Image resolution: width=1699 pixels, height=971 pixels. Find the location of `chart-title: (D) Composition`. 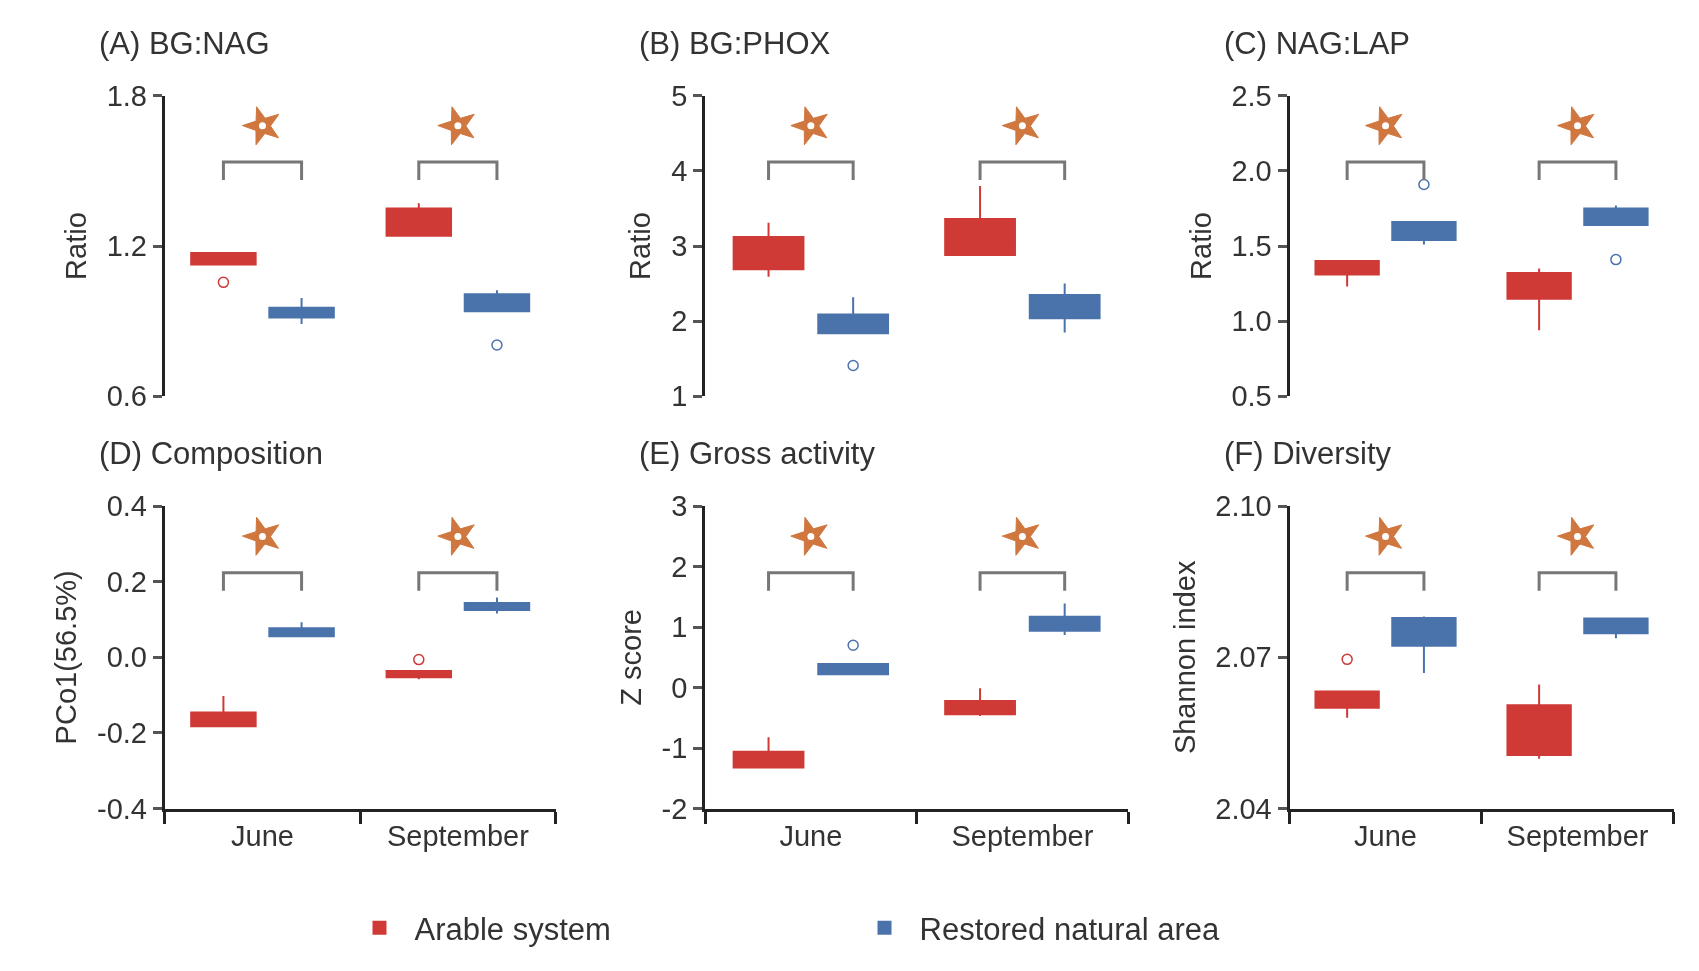

chart-title: (D) Composition is located at coordinates (211, 453).